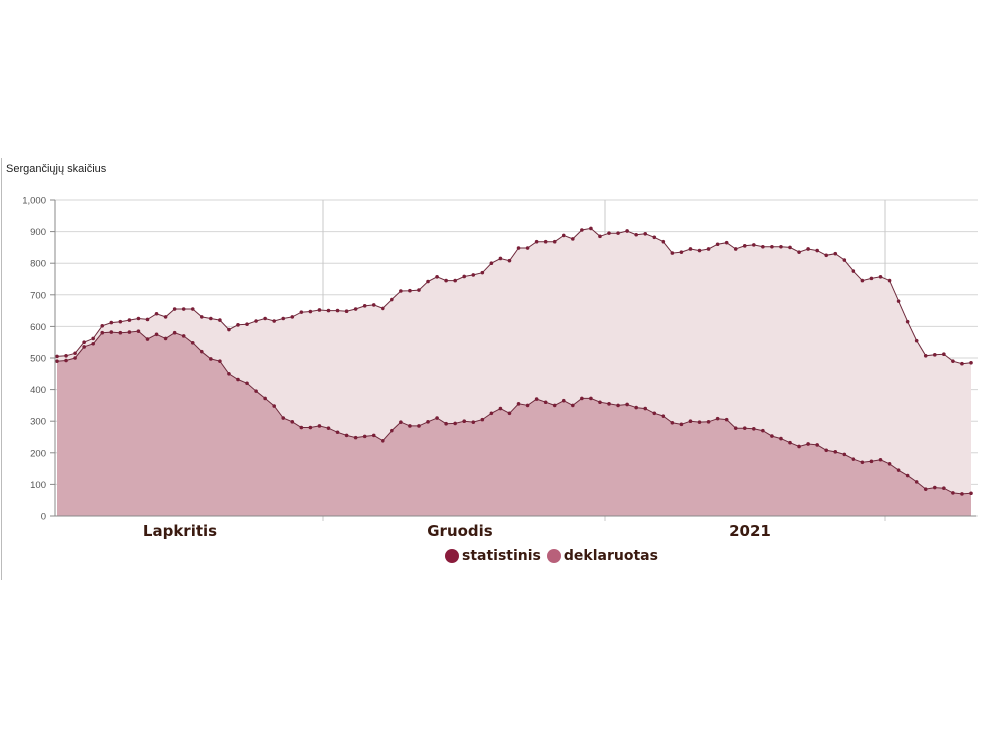  Describe the element at coordinates (553, 556) in the screenshot. I see `legend-marker-icon` at that location.